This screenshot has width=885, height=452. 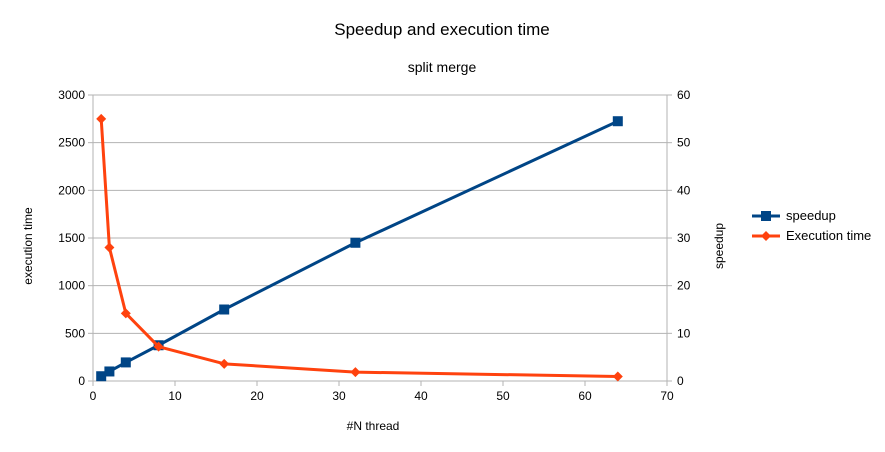 What do you see at coordinates (684, 95) in the screenshot?
I see `y-right-tick-label: 60` at bounding box center [684, 95].